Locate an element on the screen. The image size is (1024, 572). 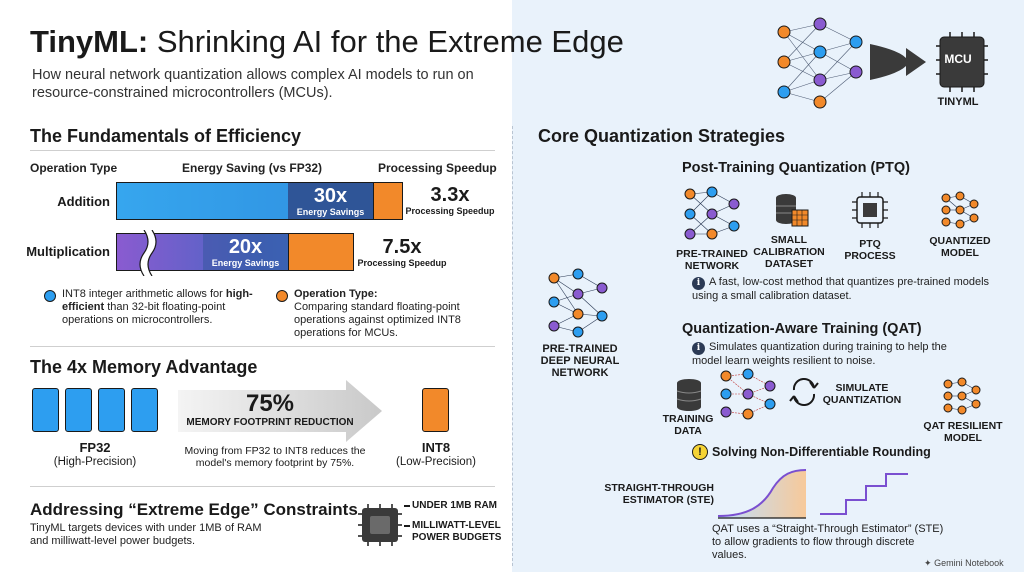
tinyml-label: TINYML is located at coordinates (958, 102).